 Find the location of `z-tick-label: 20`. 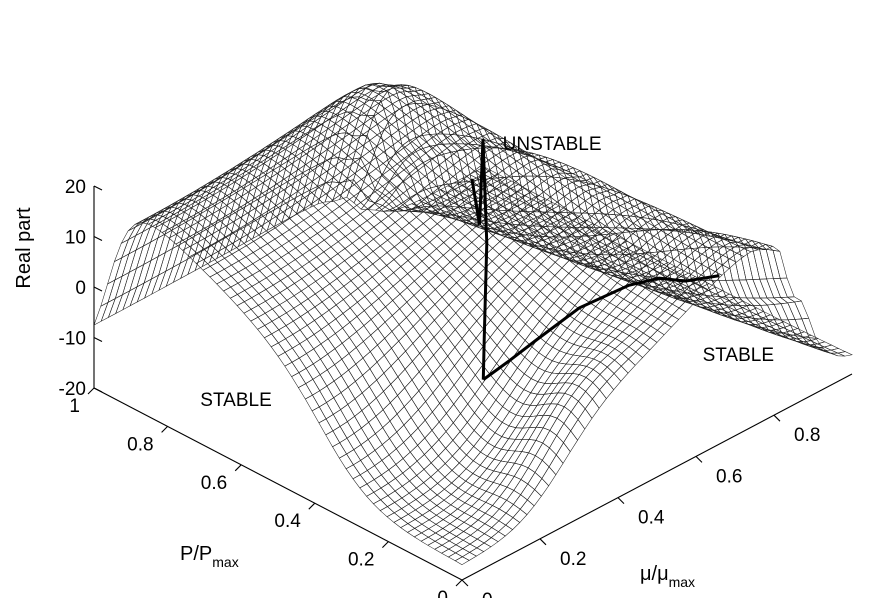

z-tick-label: 20 is located at coordinates (75, 187).